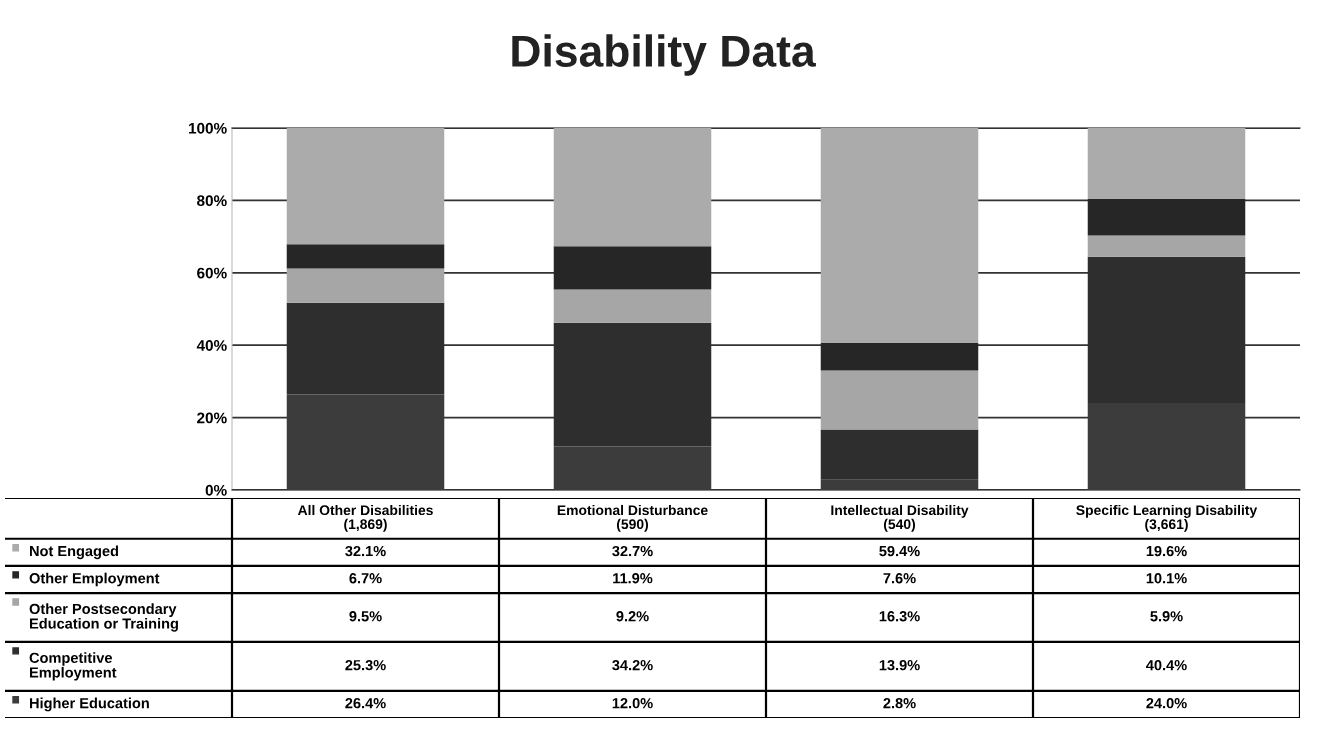 This screenshot has width=1325, height=743. What do you see at coordinates (365, 665) in the screenshot?
I see `data-label: 25.3%` at bounding box center [365, 665].